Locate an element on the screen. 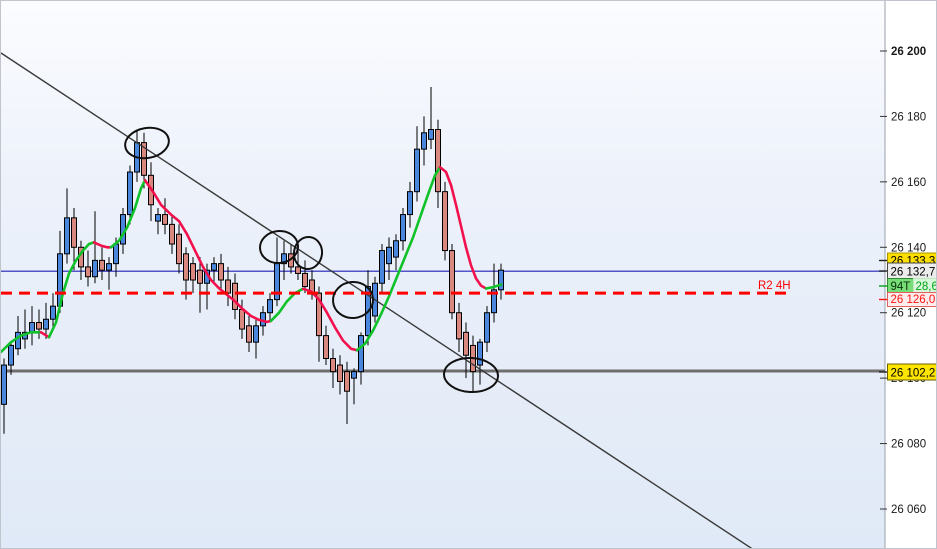 This screenshot has height=549, width=937. price-tick-label: 26 120 is located at coordinates (908, 314).